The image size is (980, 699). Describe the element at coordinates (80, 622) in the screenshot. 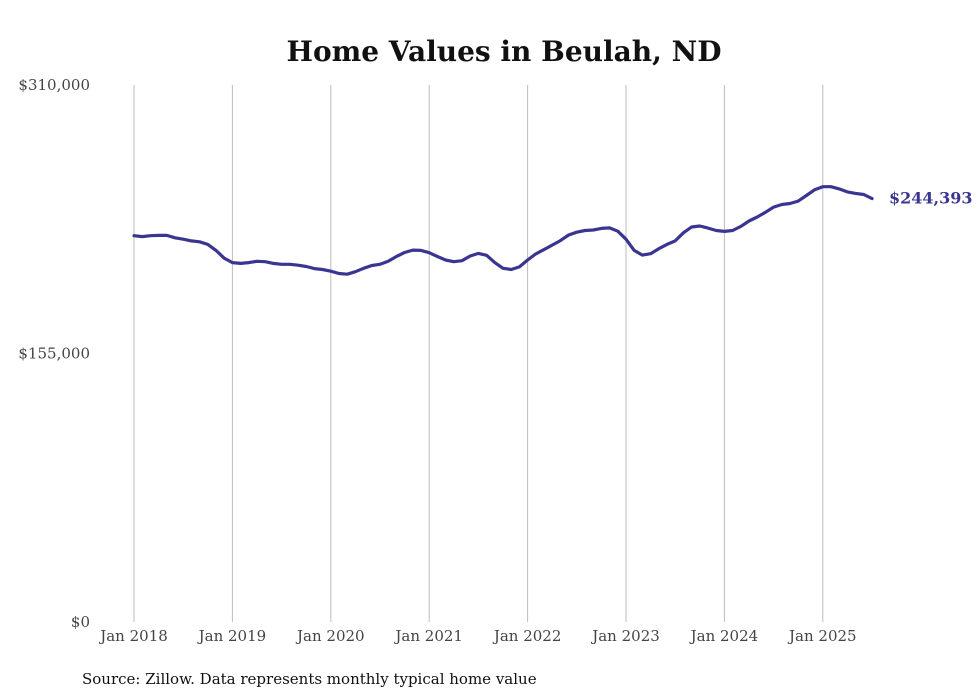

I see `y-tick-label: $0` at that location.